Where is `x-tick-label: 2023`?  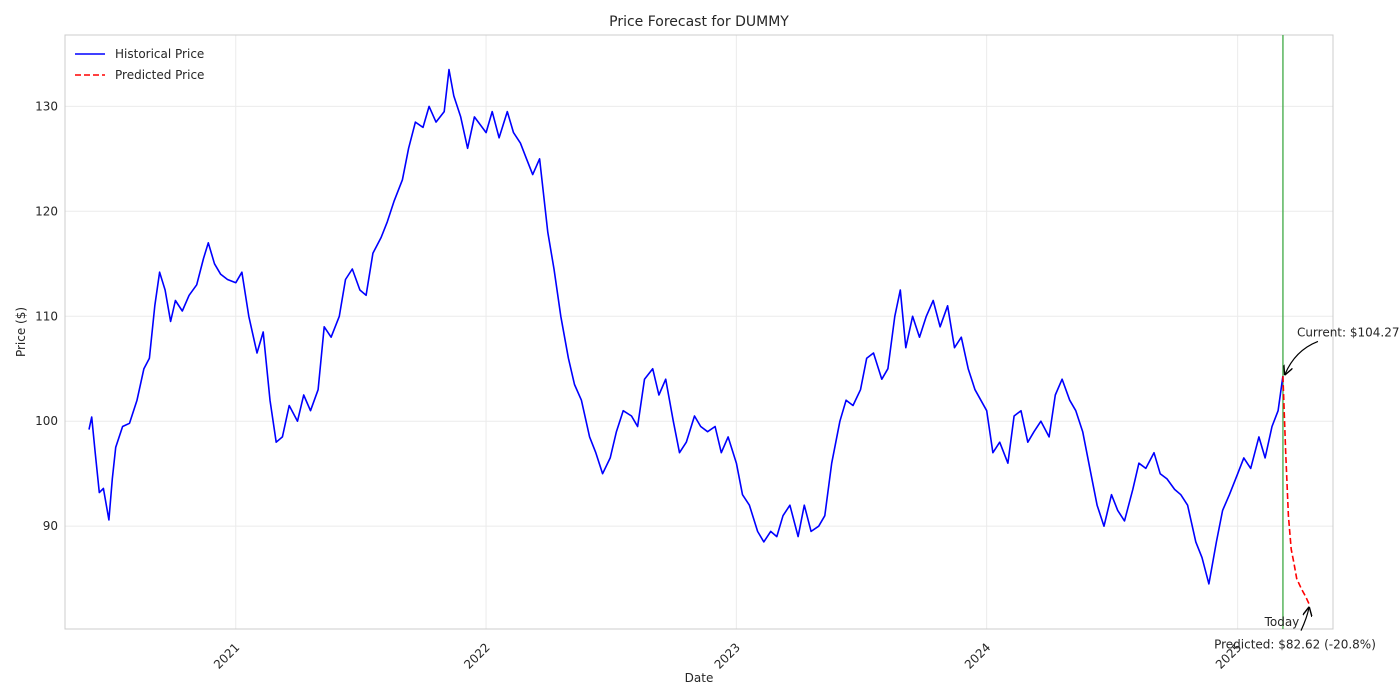 x-tick-label: 2023 is located at coordinates (727, 655).